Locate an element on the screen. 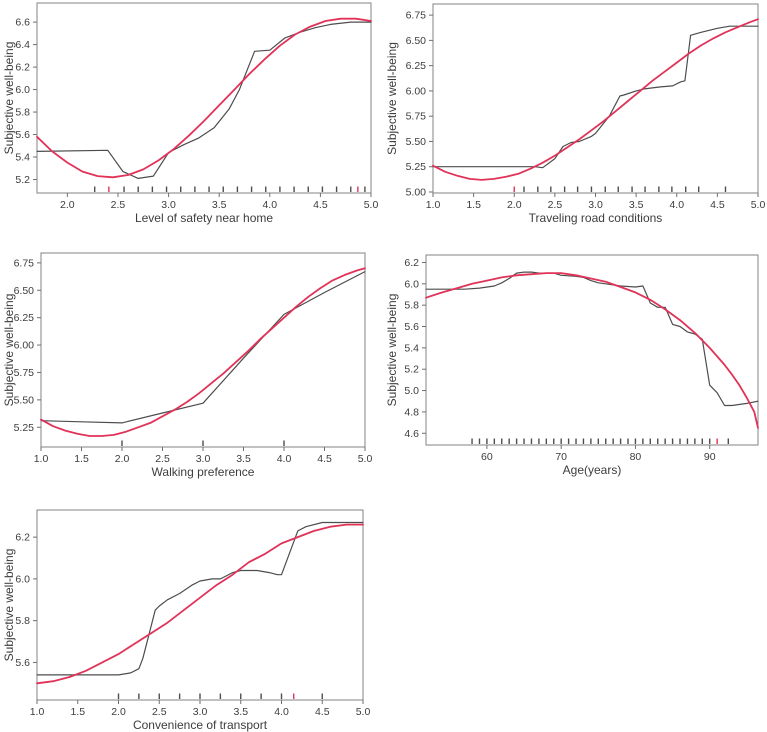 The width and height of the screenshot is (767, 732). y-tick-label: 5.0 is located at coordinates (411, 391).